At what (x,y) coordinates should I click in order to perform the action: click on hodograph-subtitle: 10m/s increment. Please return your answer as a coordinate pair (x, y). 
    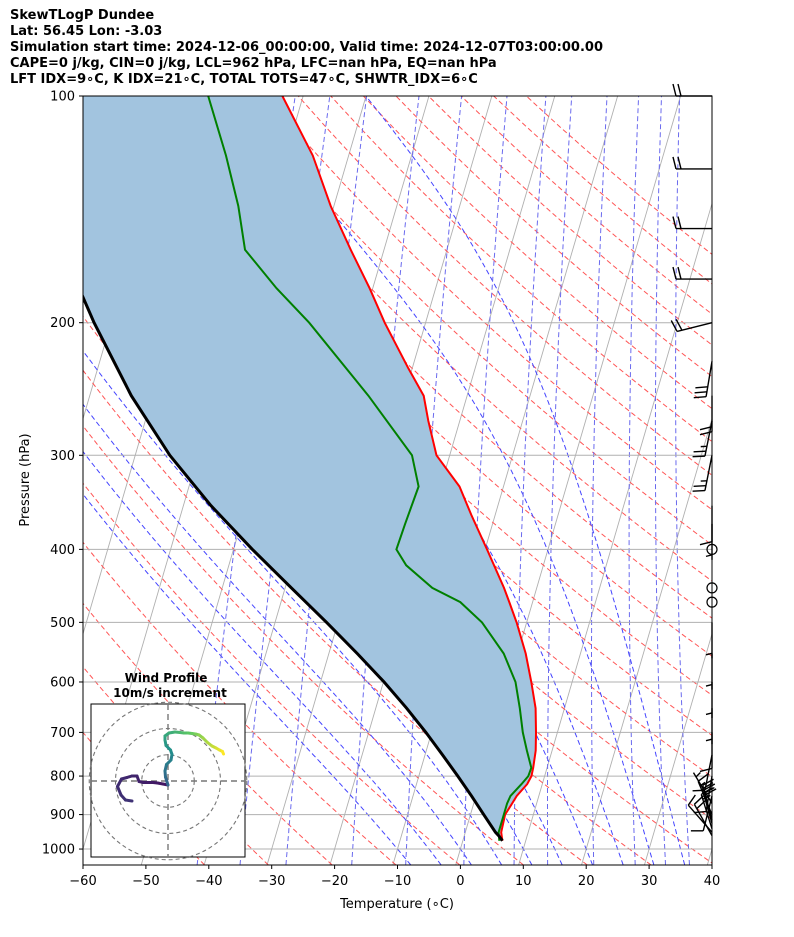
    Looking at the image, I should click on (170, 693).